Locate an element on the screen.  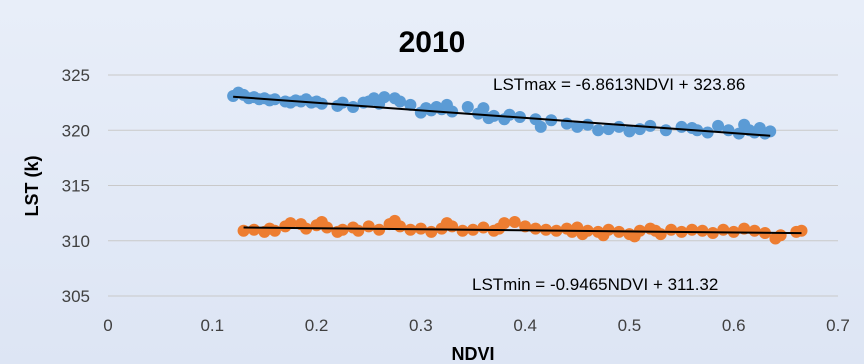
x-tick-label: 0.2 is located at coordinates (317, 325).